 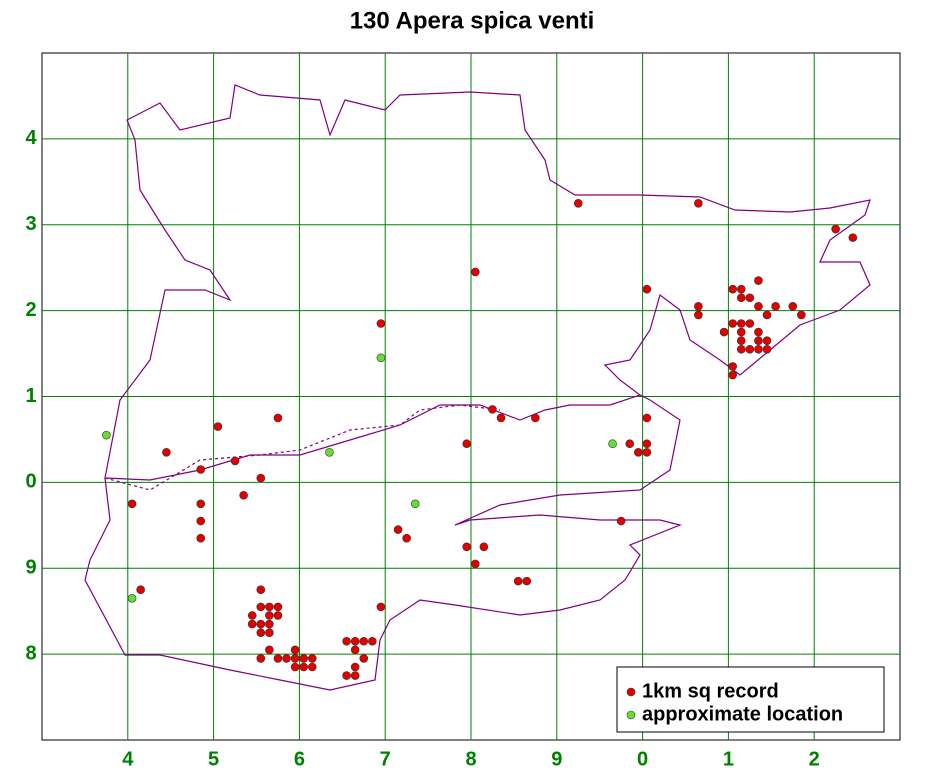 I want to click on y-tick-label: 9, so click(x=30, y=568).